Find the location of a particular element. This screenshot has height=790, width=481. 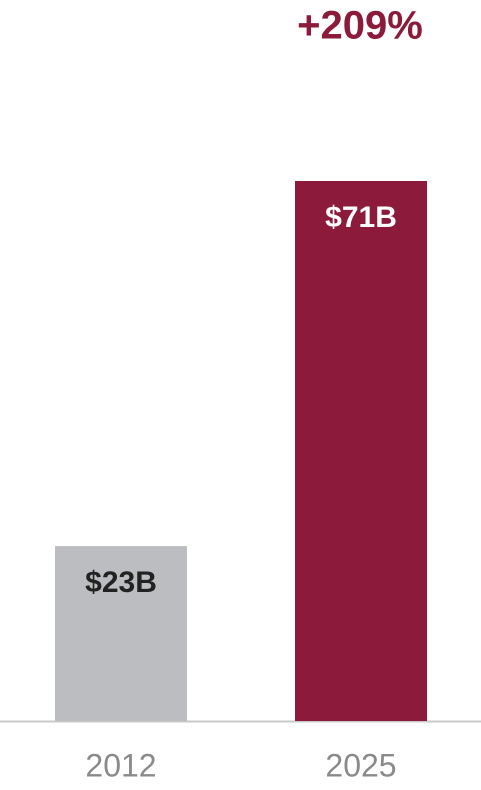

bar is located at coordinates (121, 633).